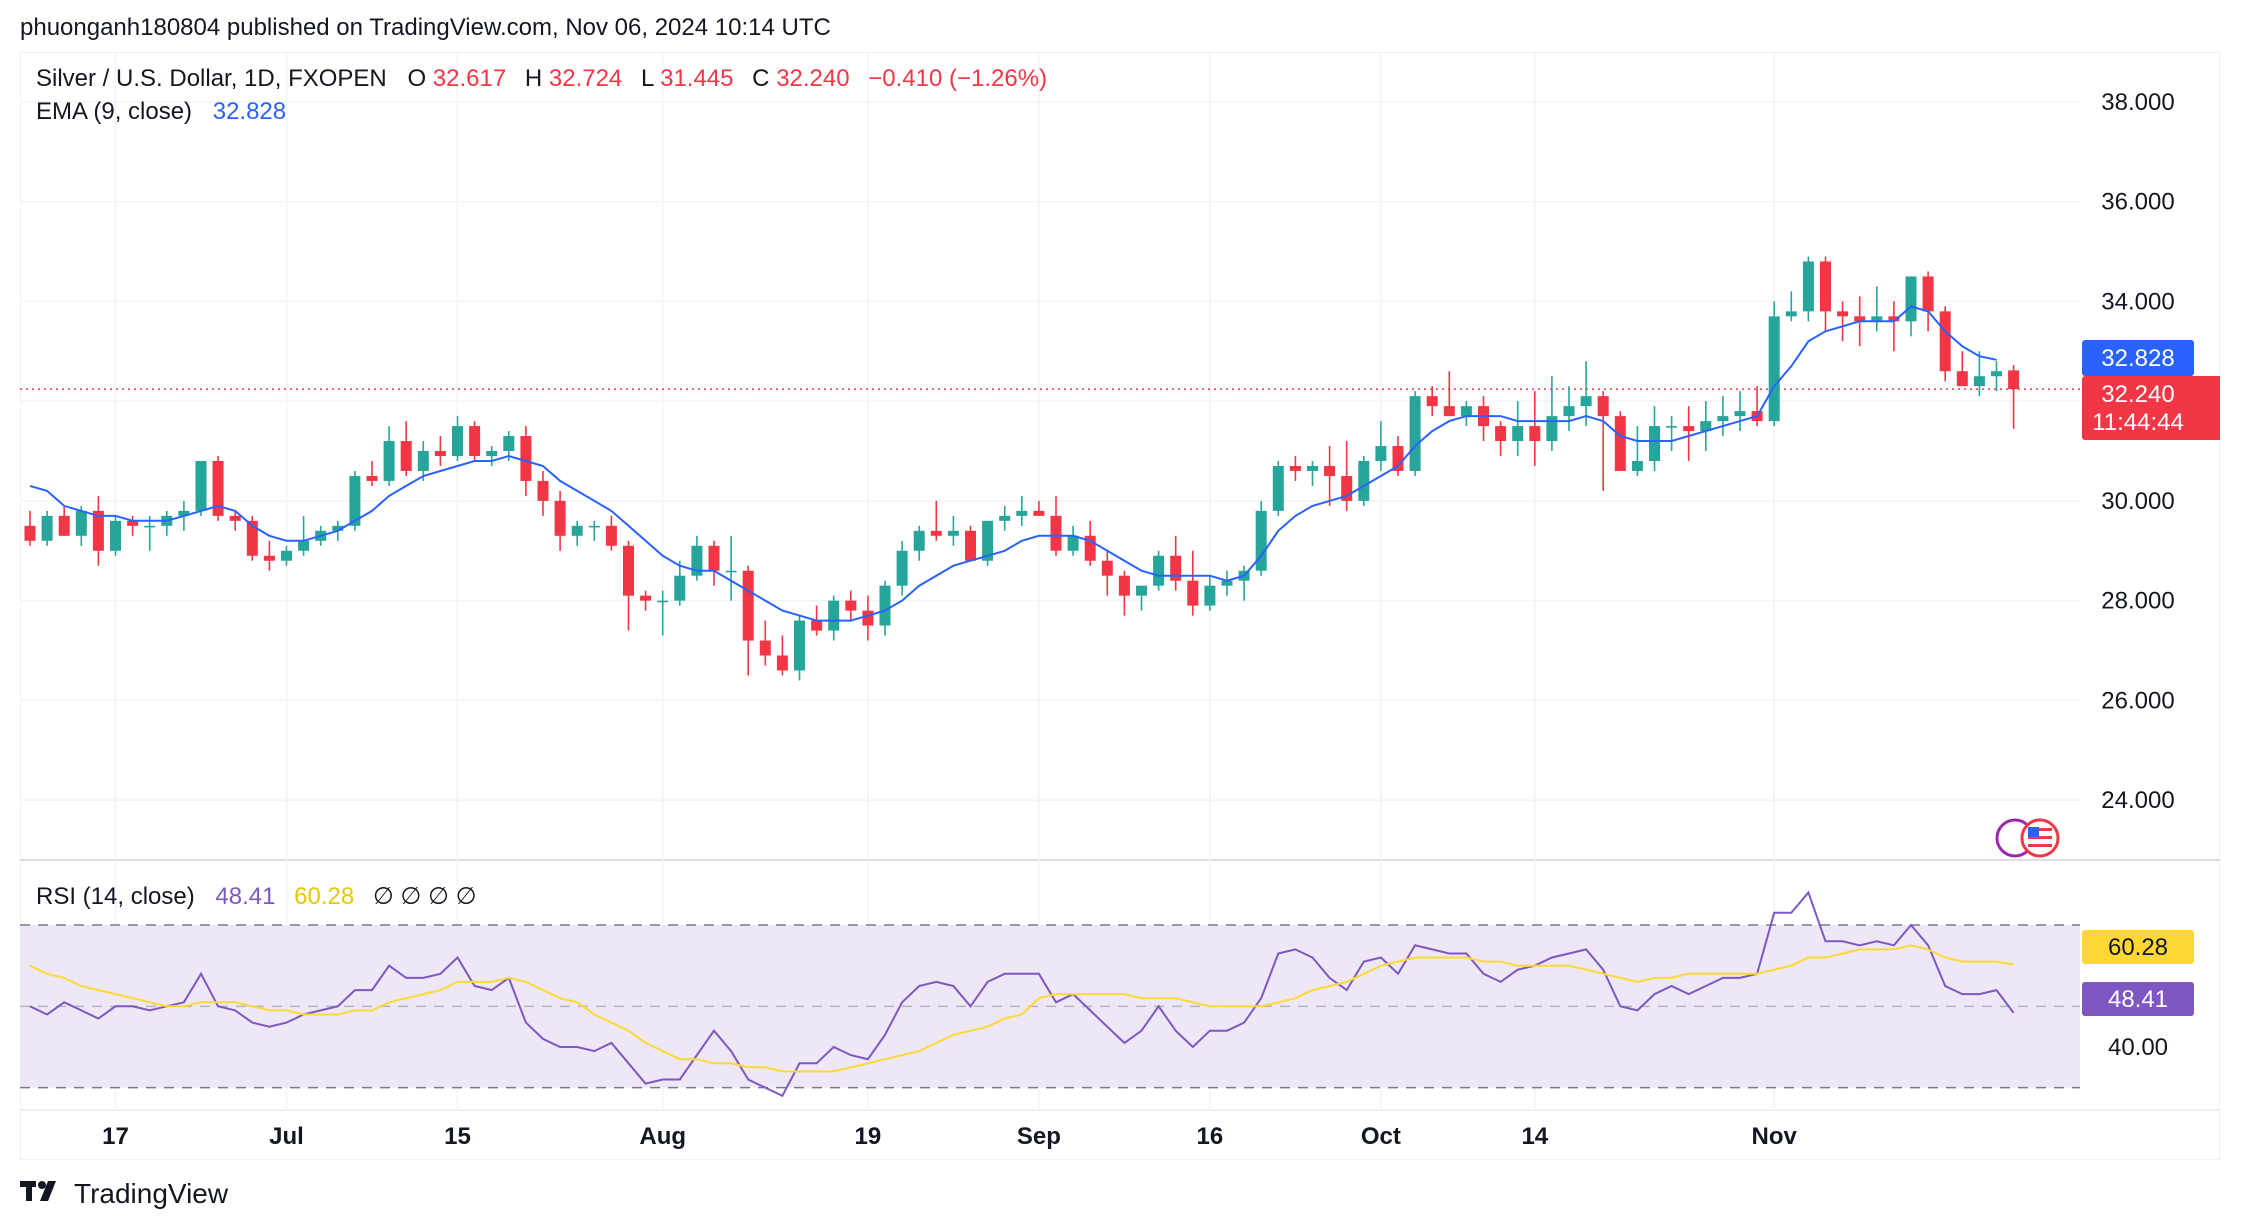 The width and height of the screenshot is (2242, 1228). What do you see at coordinates (2137, 102) in the screenshot?
I see `price-tick-label: 38.000` at bounding box center [2137, 102].